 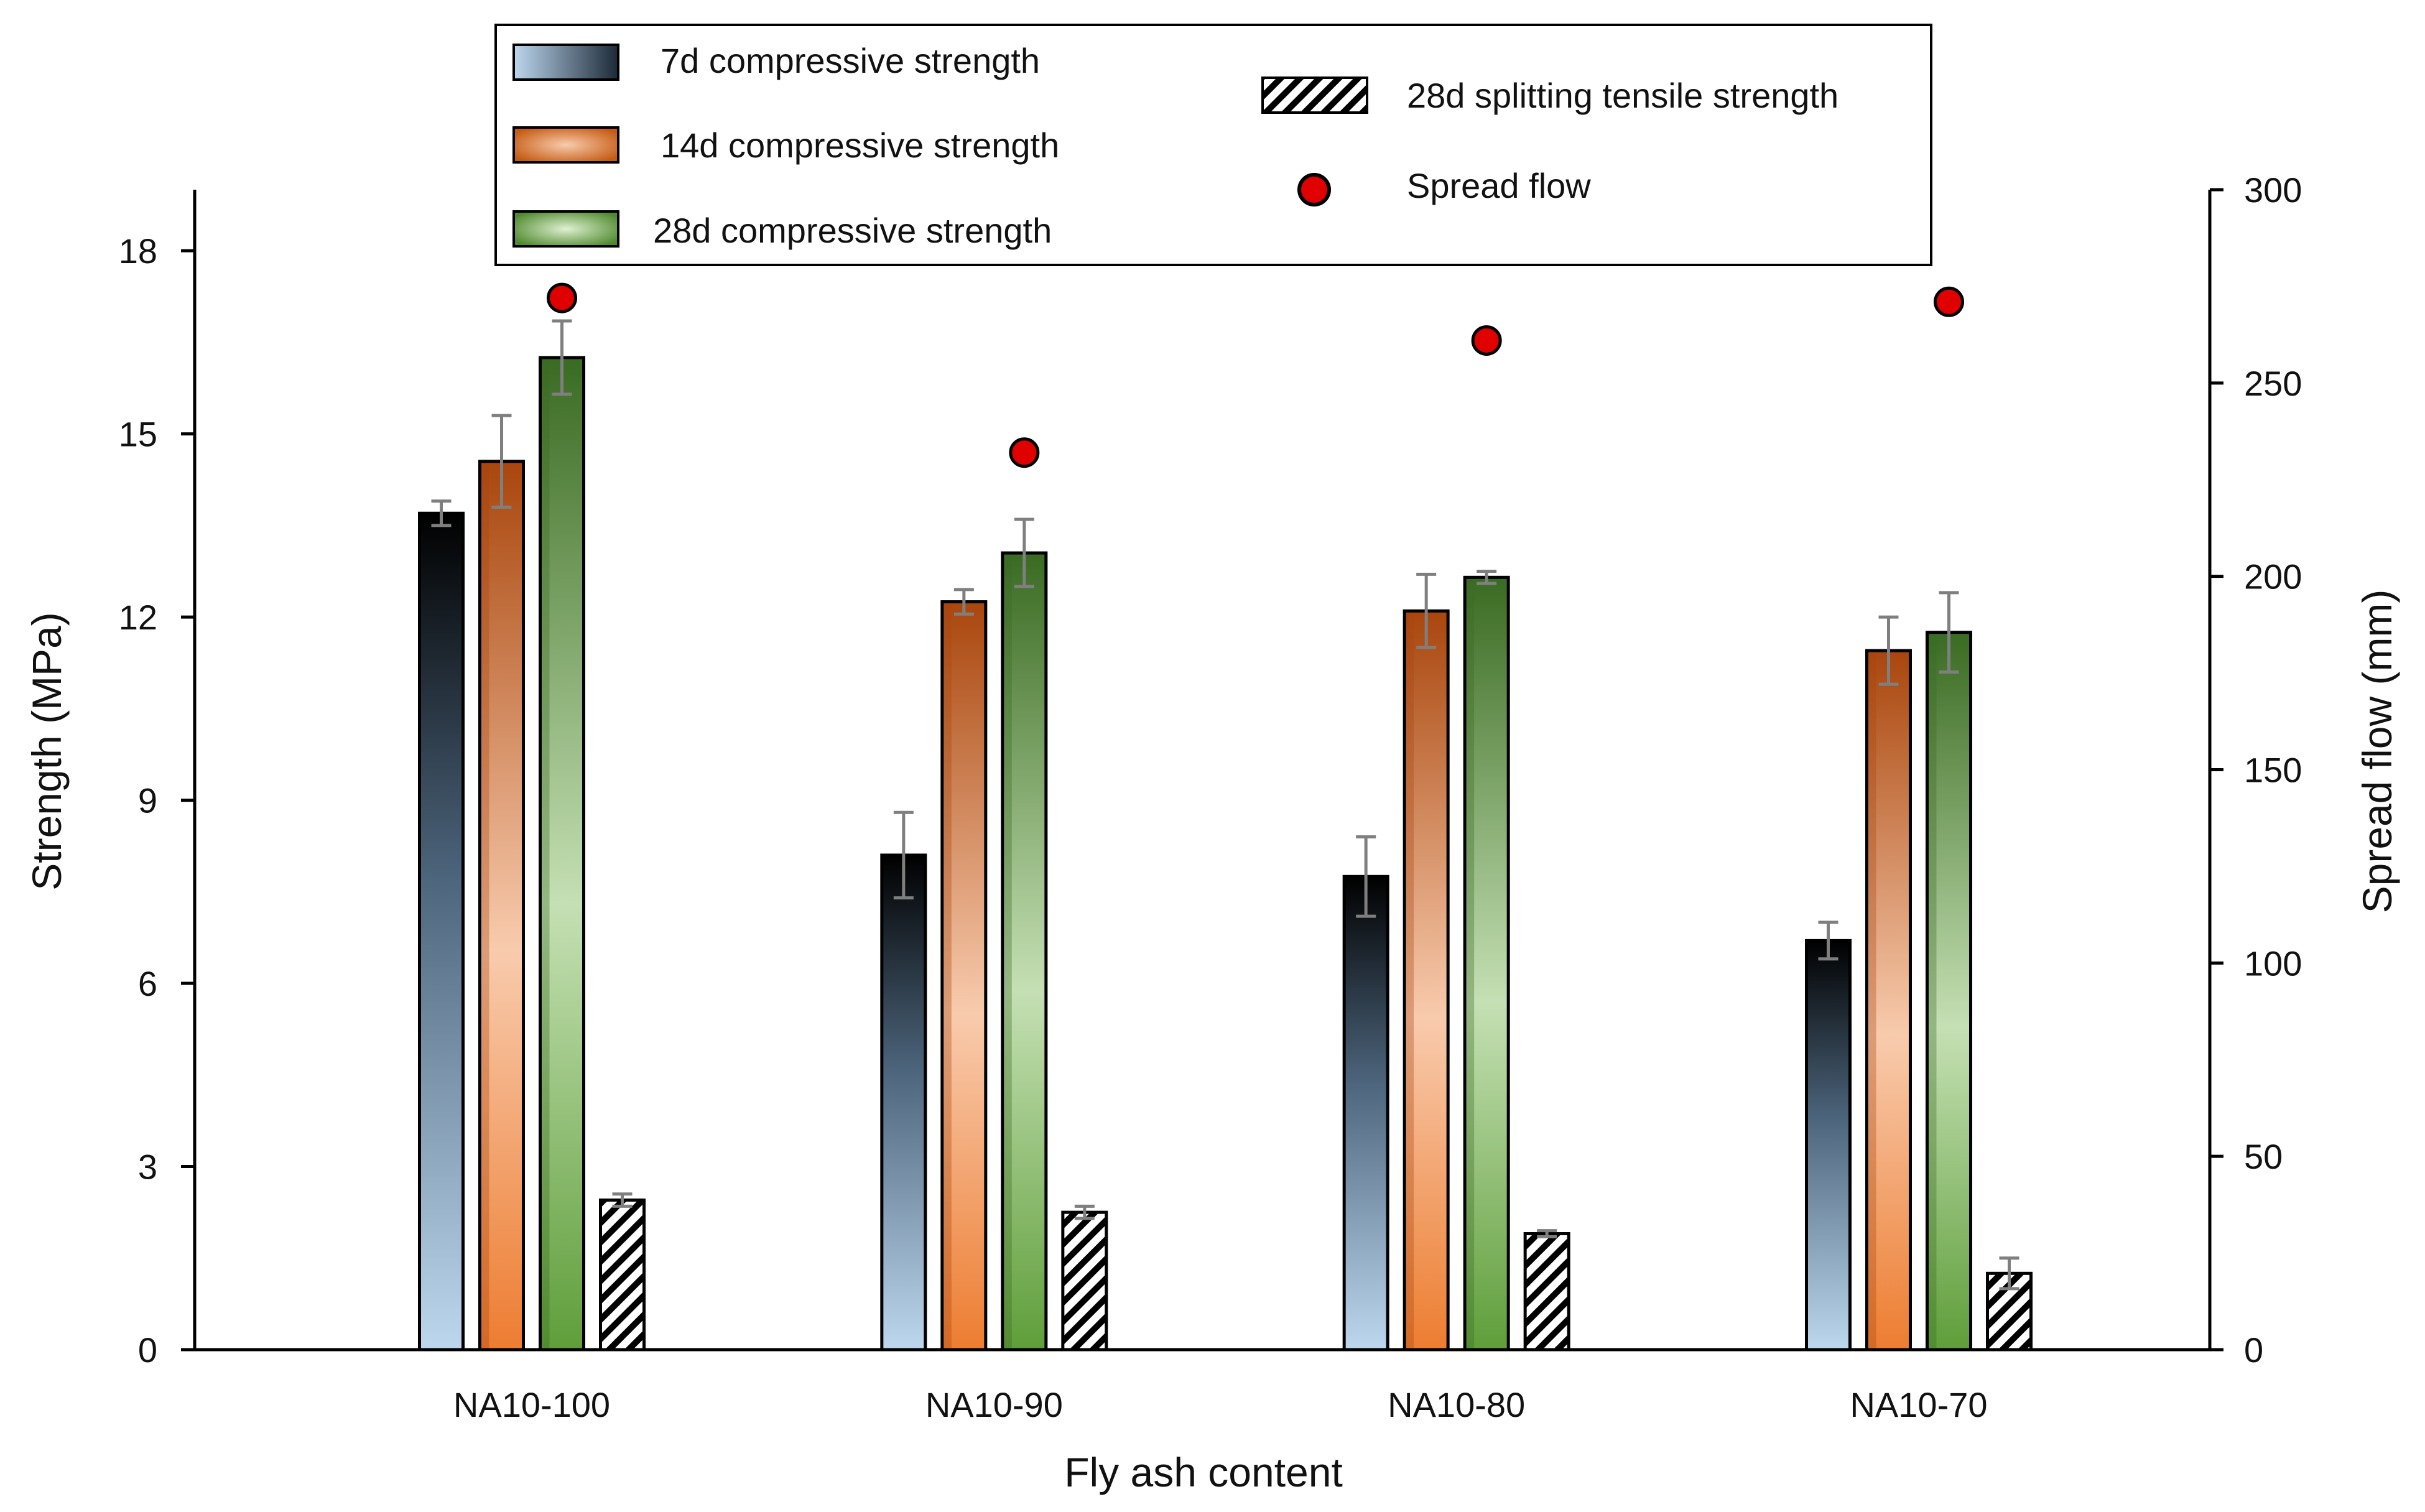 What do you see at coordinates (1220, 1404) in the screenshot?
I see `x-tick-labels: NA10-100 NA10-90 NA10-80 NA10-70` at bounding box center [1220, 1404].